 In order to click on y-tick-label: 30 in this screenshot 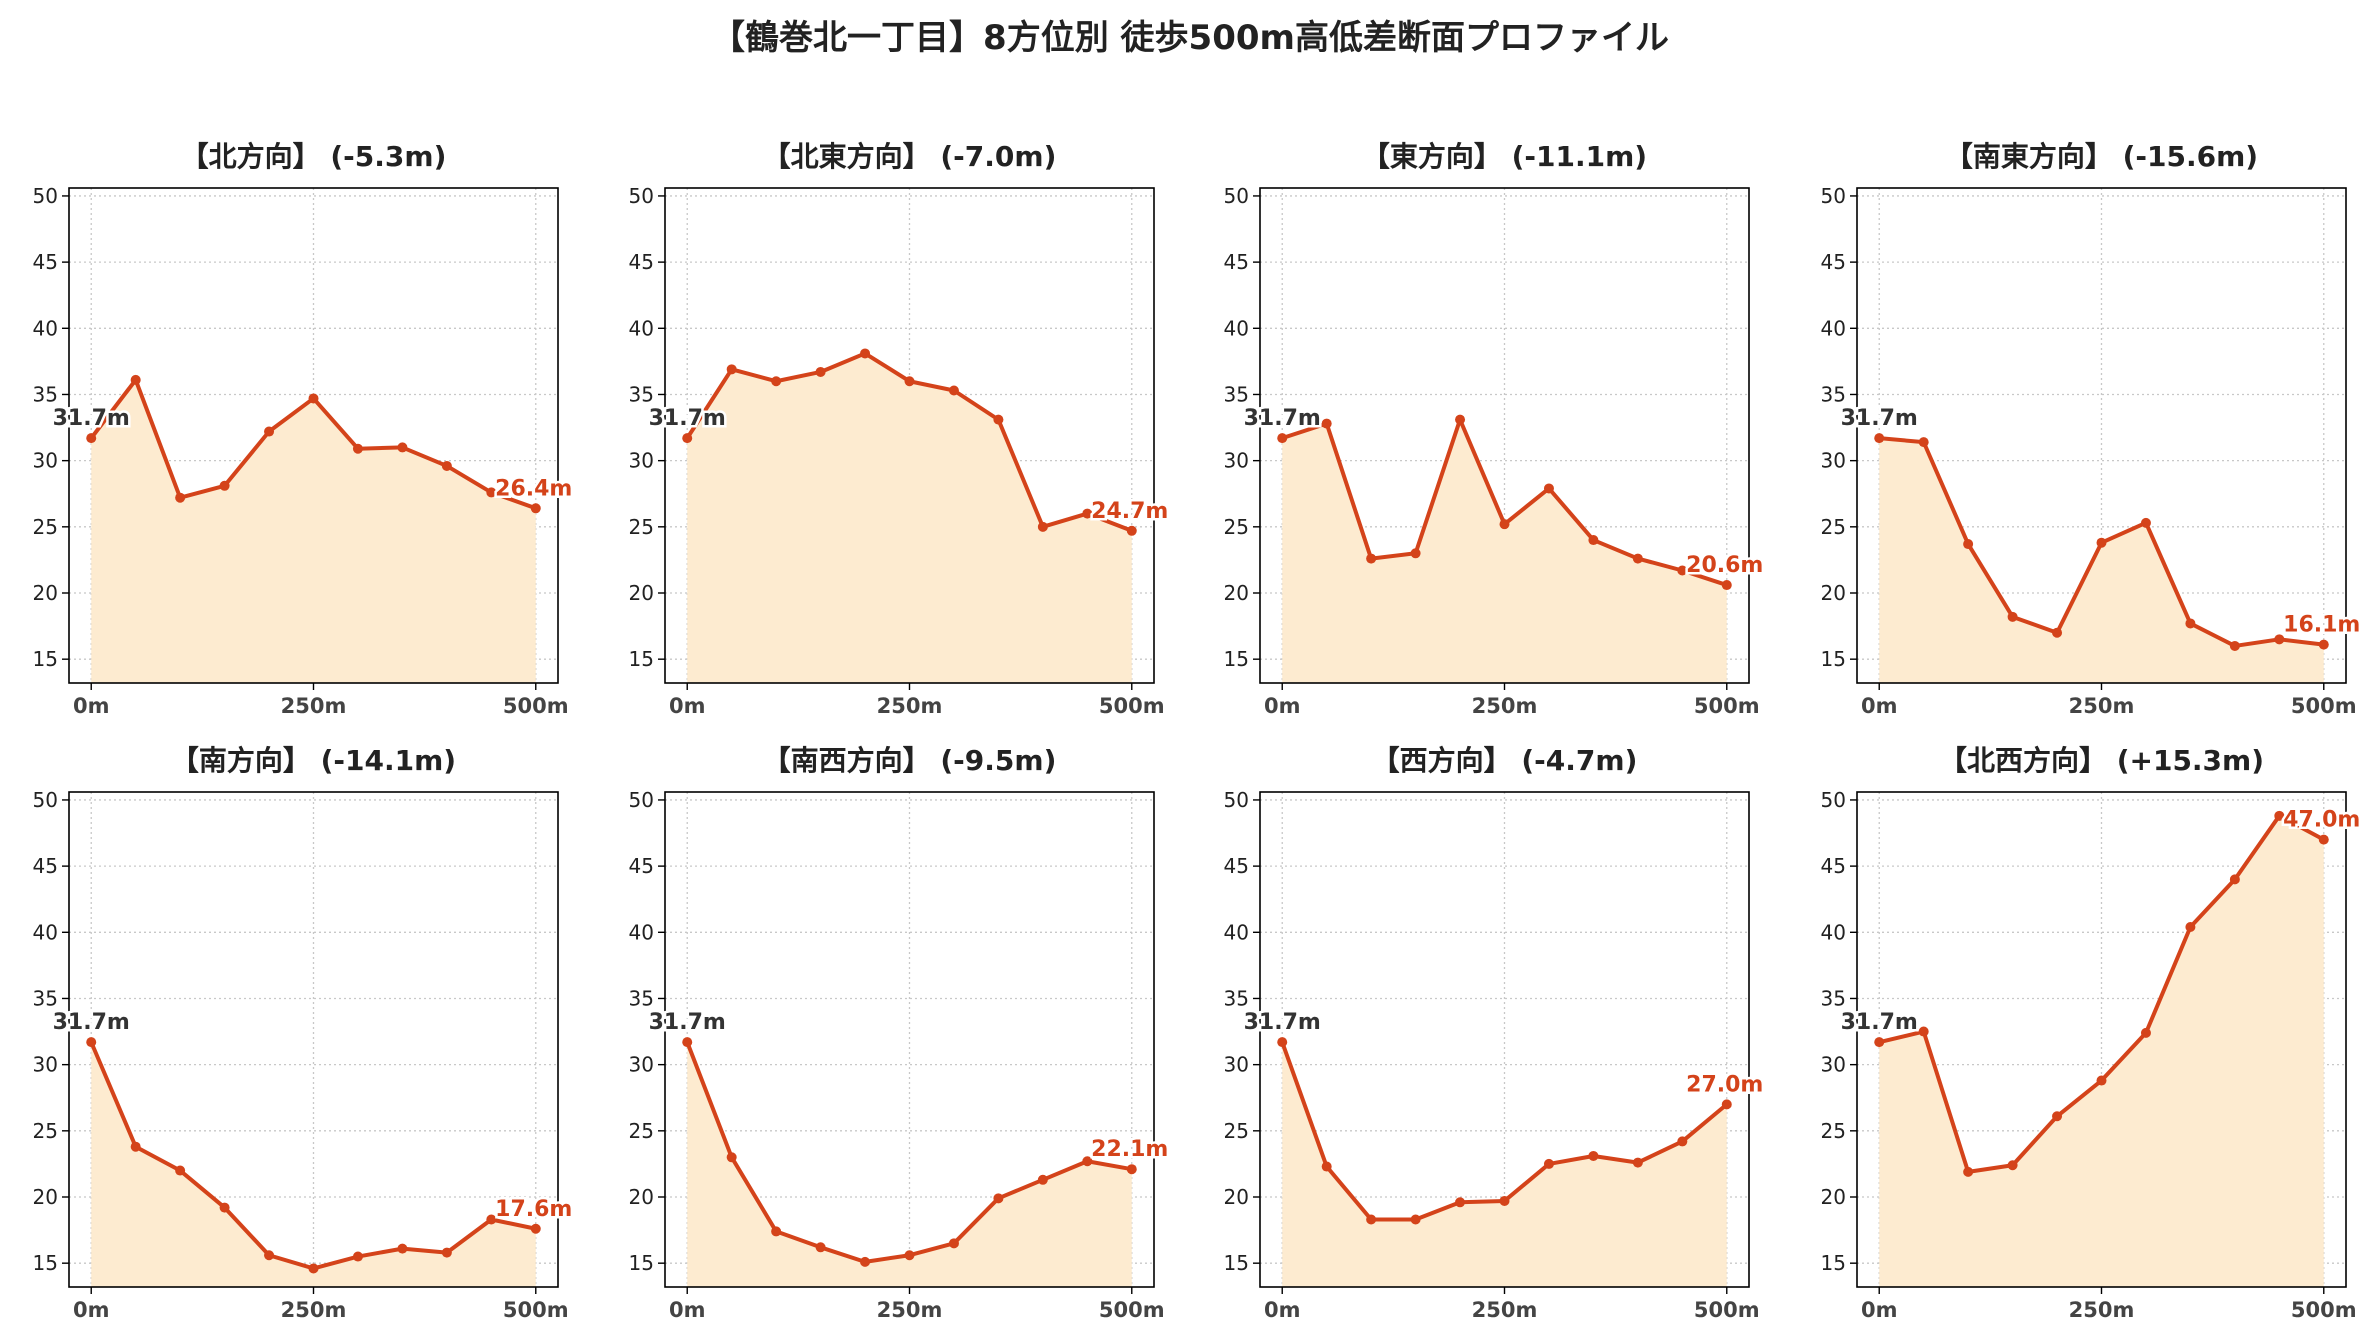, I will do `click(1236, 461)`.